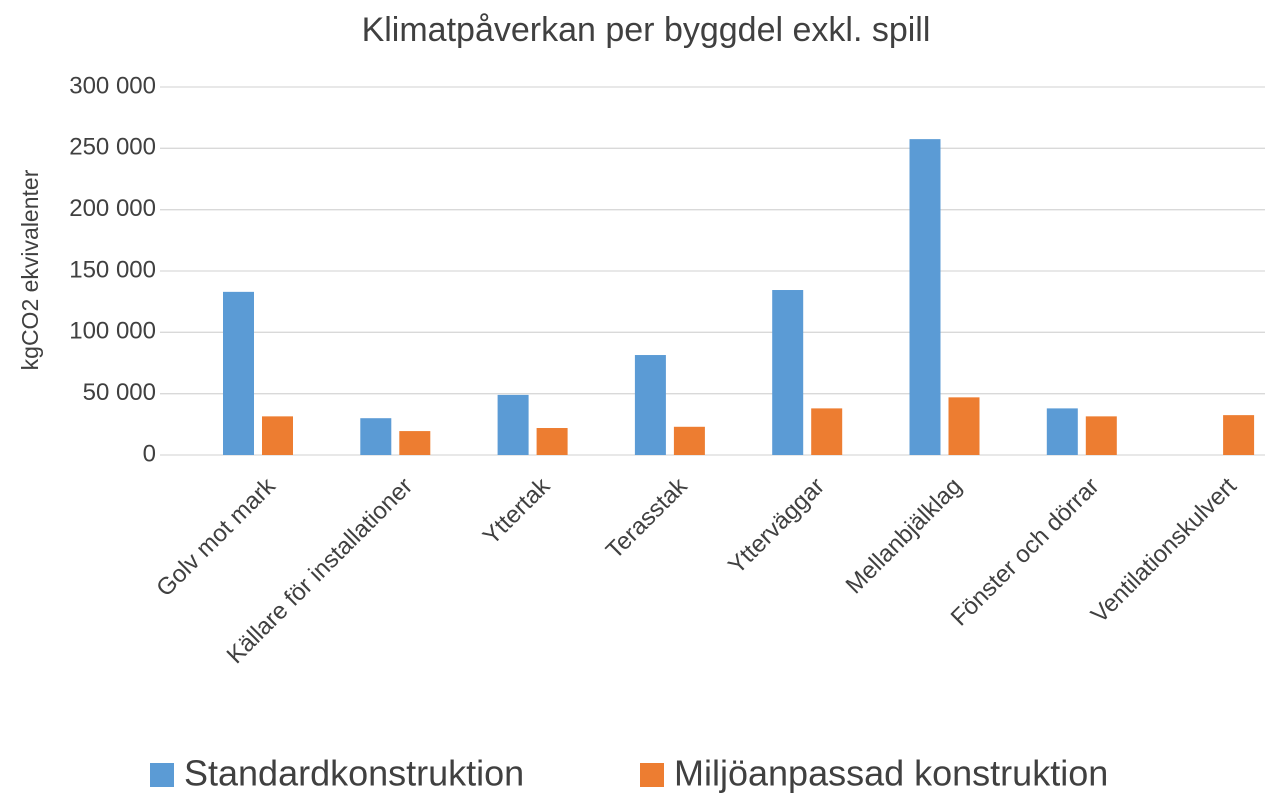 The image size is (1276, 795). I want to click on y-tick-label: 0, so click(149, 453).